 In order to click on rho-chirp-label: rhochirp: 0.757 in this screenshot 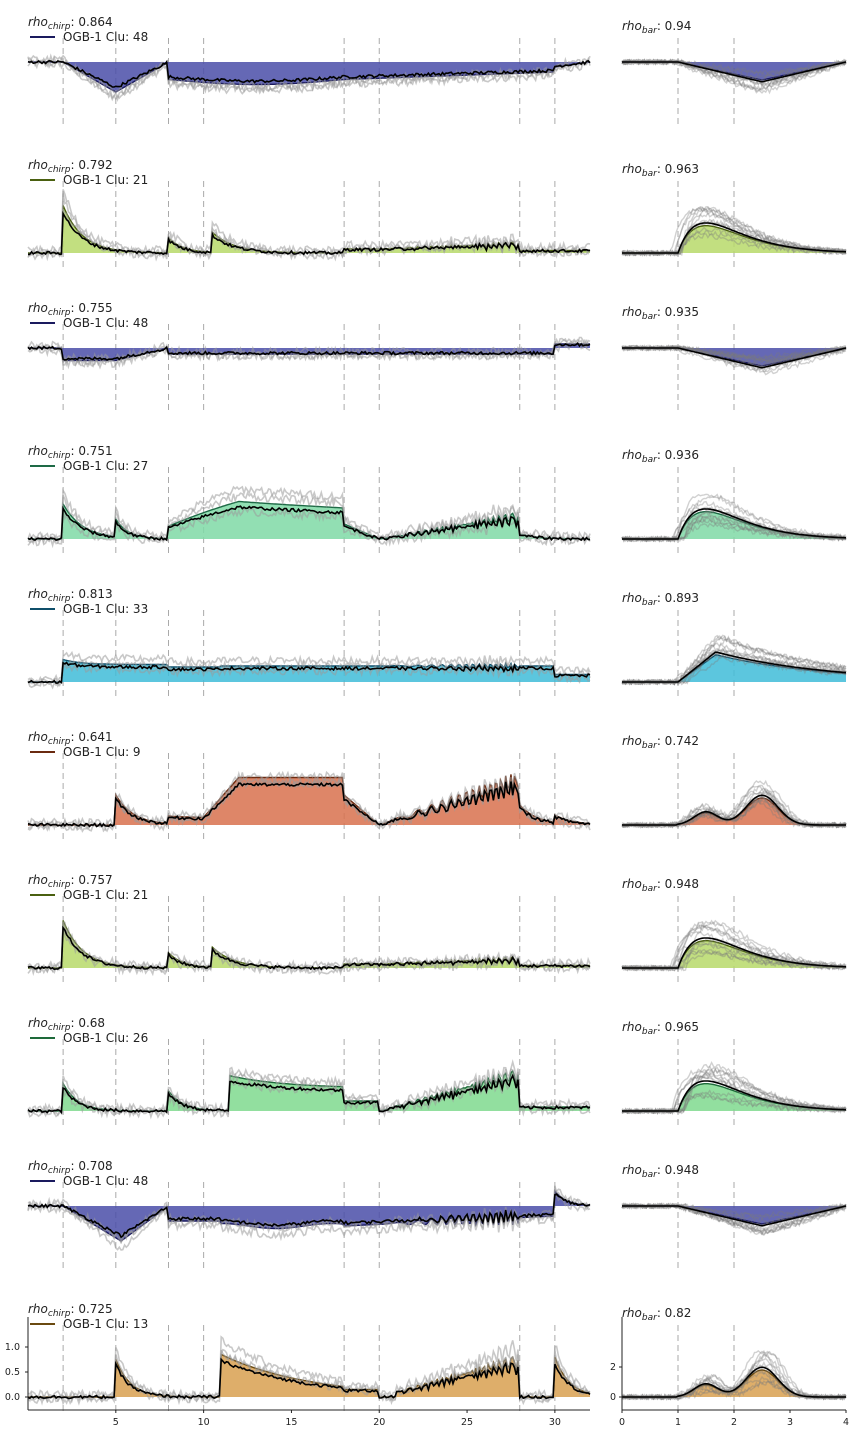, I will do `click(70, 881)`.